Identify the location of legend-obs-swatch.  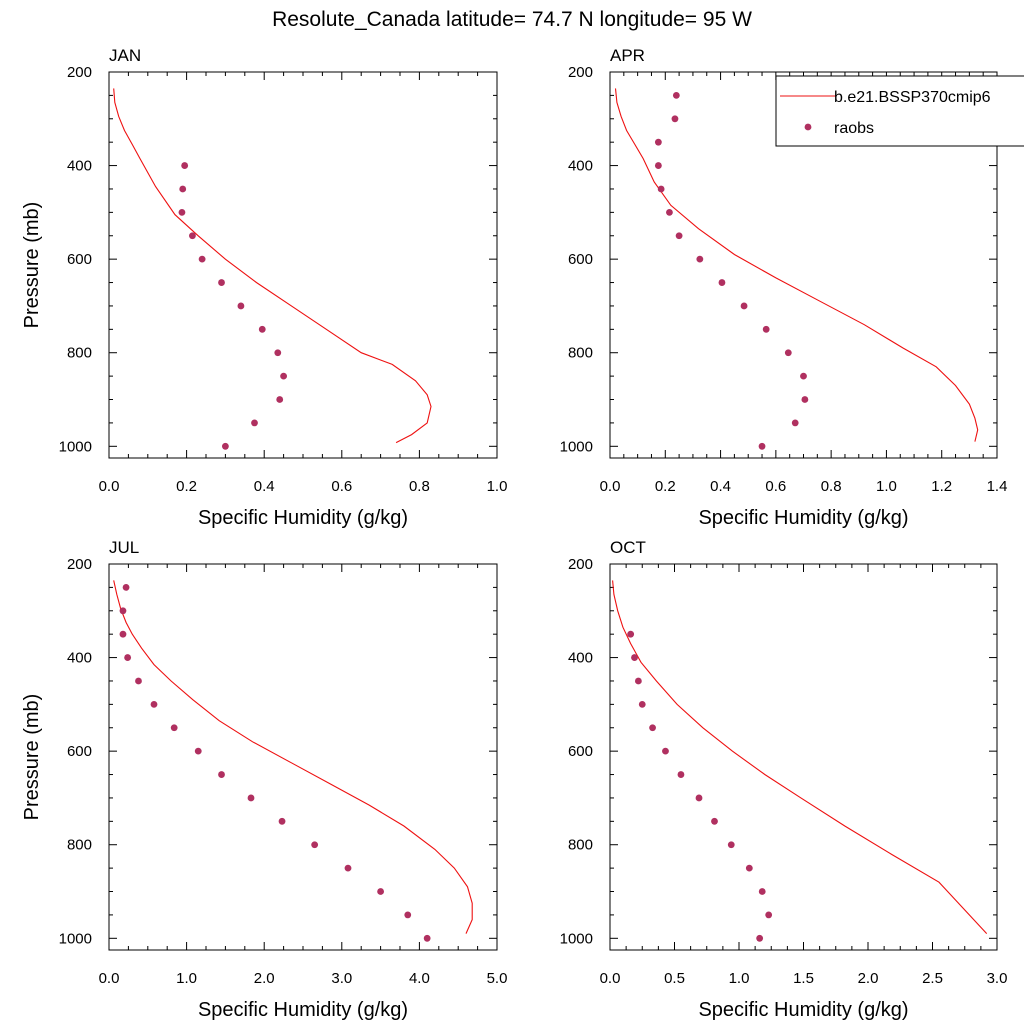
(808, 127).